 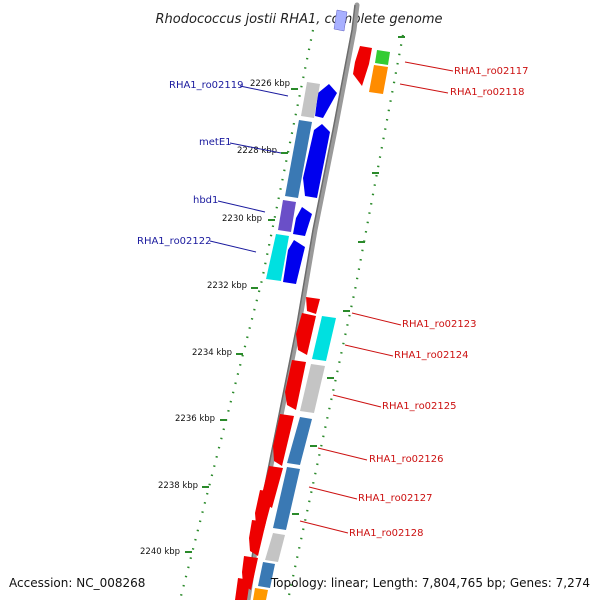 I want to click on gene-label: RHA1_ro02128, so click(x=386, y=533).